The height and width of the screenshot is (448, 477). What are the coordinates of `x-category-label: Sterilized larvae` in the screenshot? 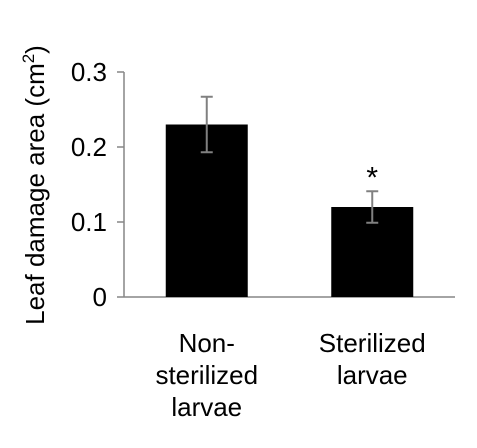 It's located at (372, 359).